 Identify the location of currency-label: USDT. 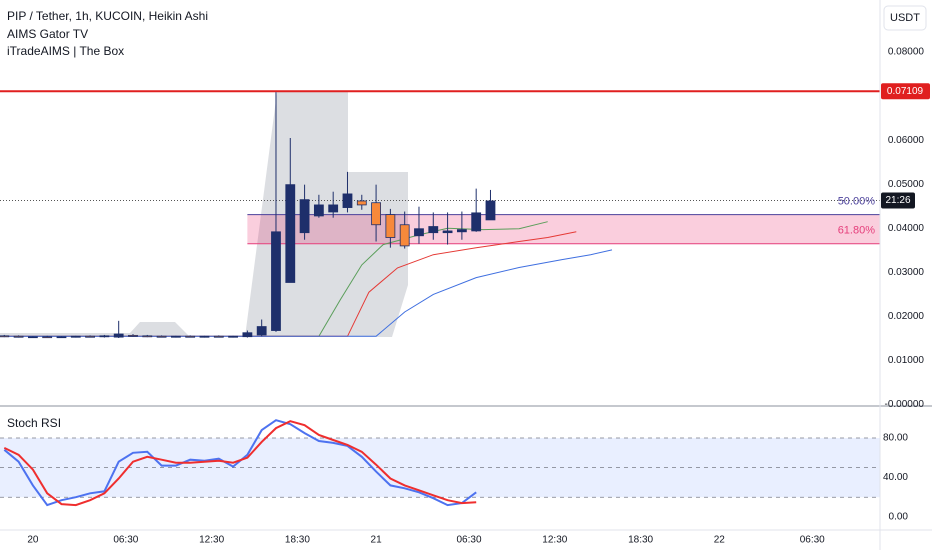
(905, 18).